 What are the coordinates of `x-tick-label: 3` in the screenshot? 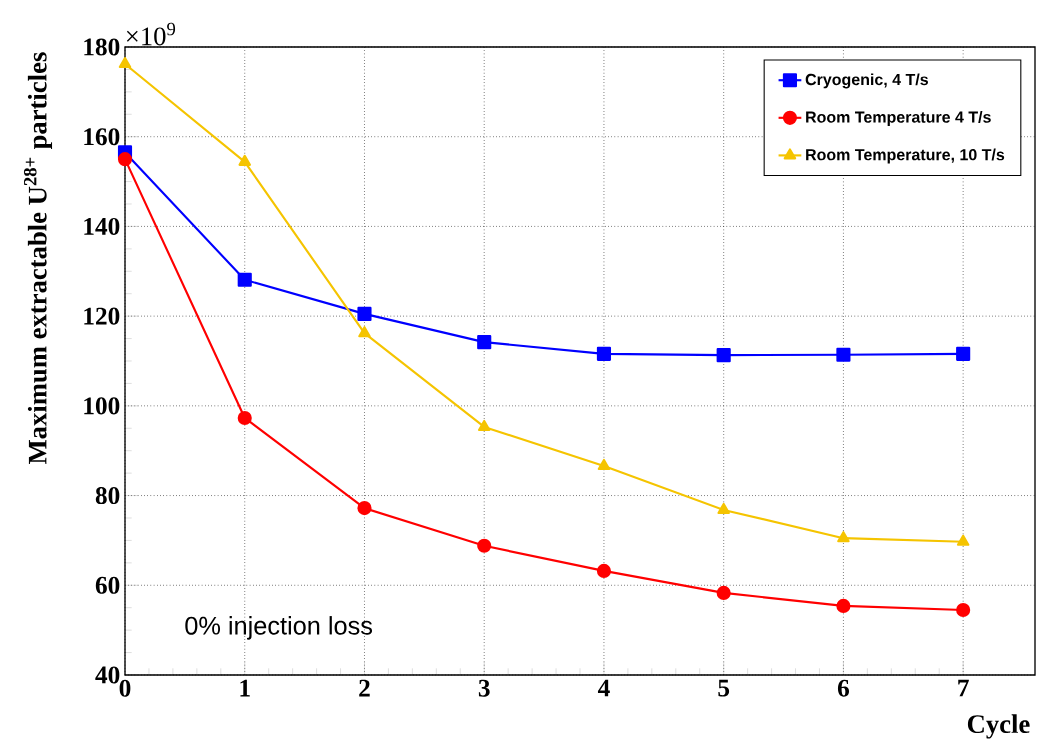 It's located at (484, 688).